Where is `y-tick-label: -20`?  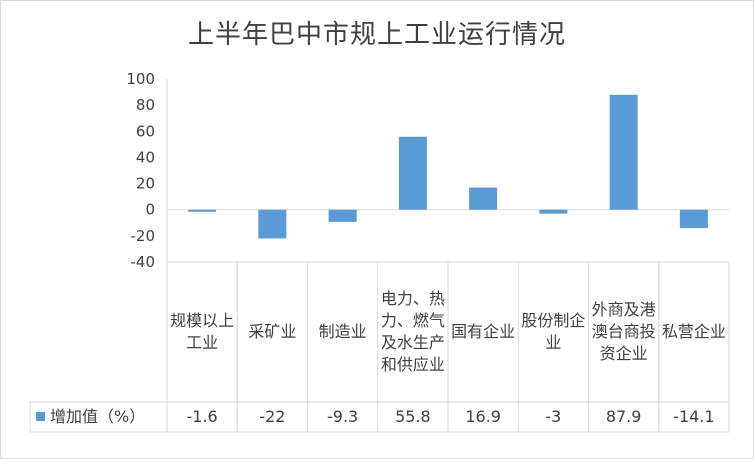
y-tick-label: -20 is located at coordinates (143, 236).